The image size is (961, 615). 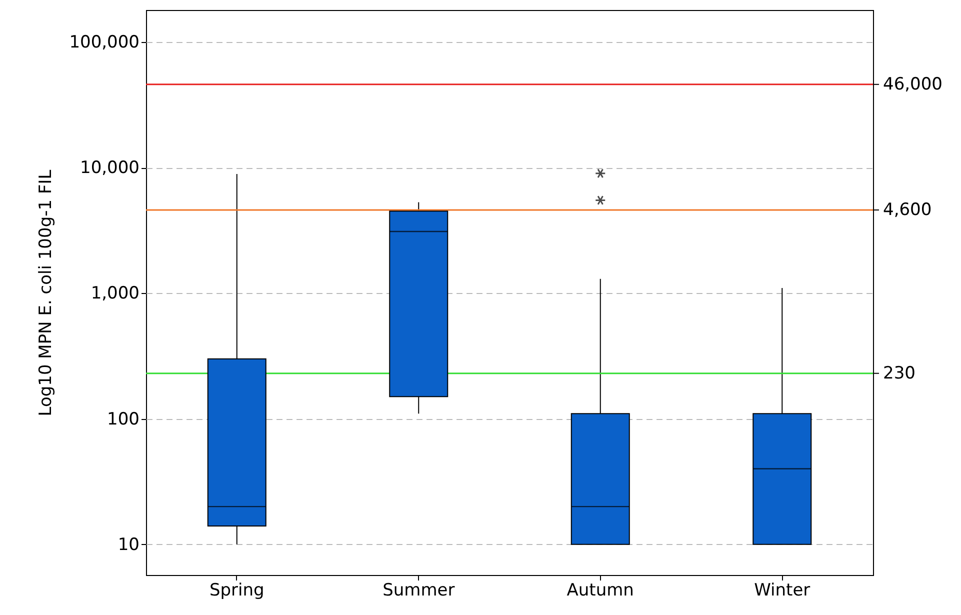 I want to click on y-tick-label: 1,000, so click(x=115, y=294).